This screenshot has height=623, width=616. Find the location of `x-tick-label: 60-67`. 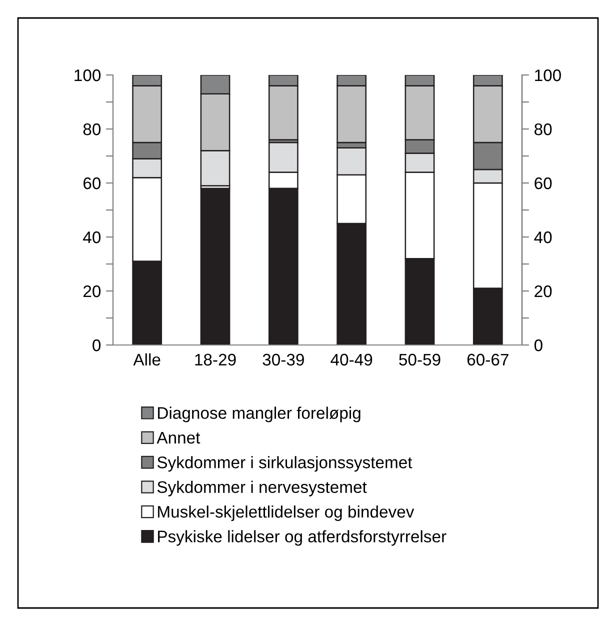

x-tick-label: 60-67 is located at coordinates (487, 360).